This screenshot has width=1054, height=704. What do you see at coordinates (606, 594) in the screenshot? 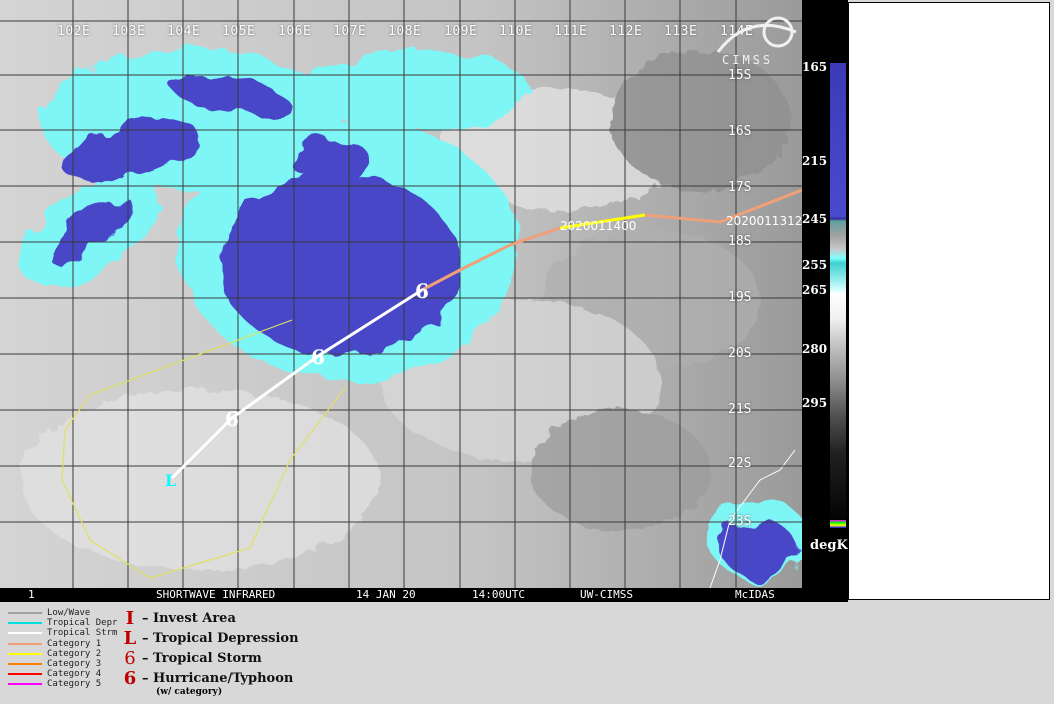
I see `image-source: UW-CIMSS` at bounding box center [606, 594].